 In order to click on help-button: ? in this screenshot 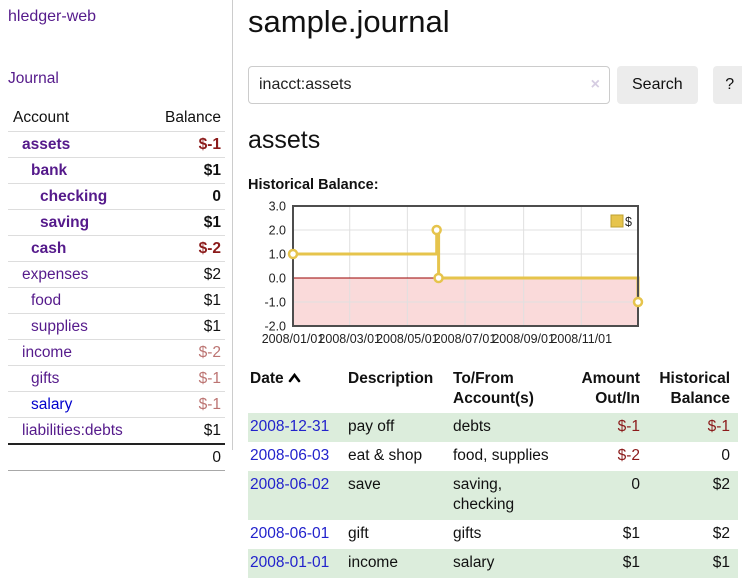, I will do `click(727, 85)`.